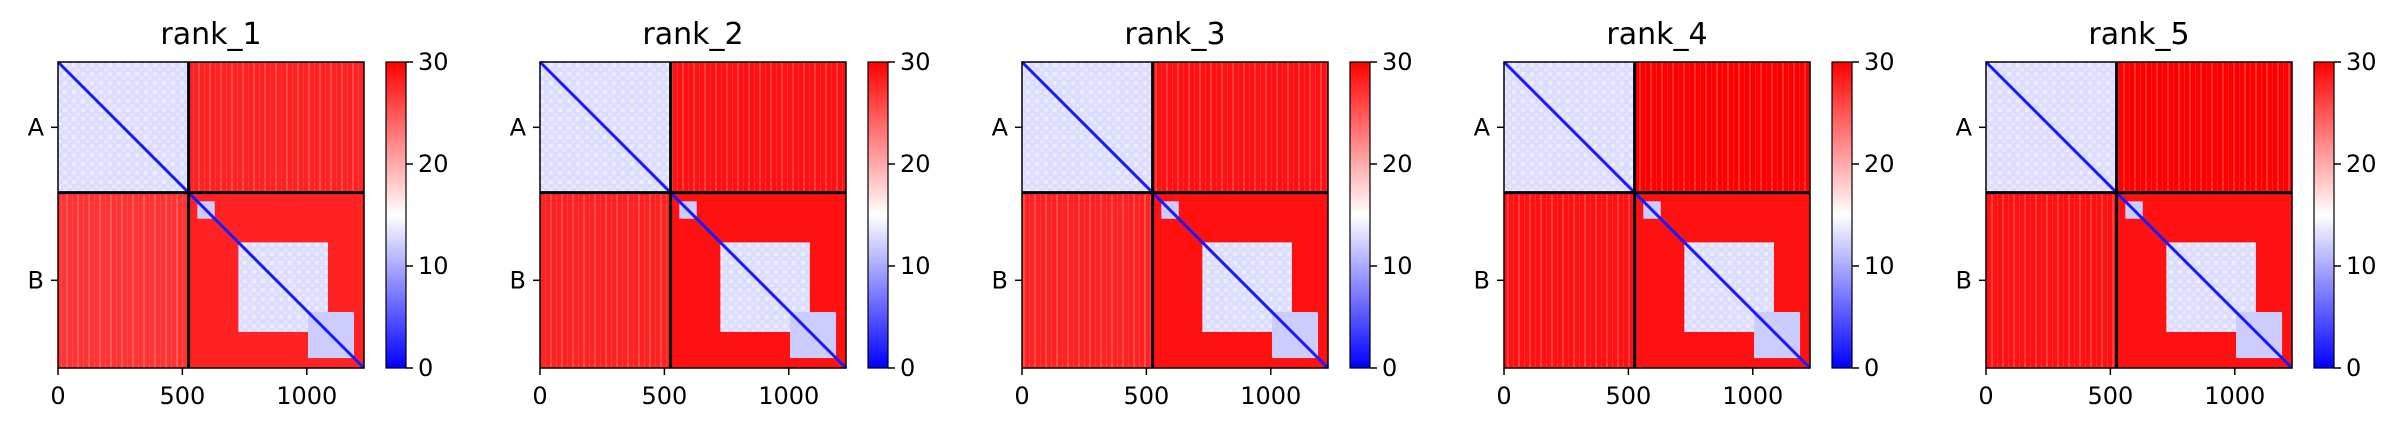 The image size is (2400, 438). Describe the element at coordinates (692, 34) in the screenshot. I see `panel-title: rank_2` at that location.